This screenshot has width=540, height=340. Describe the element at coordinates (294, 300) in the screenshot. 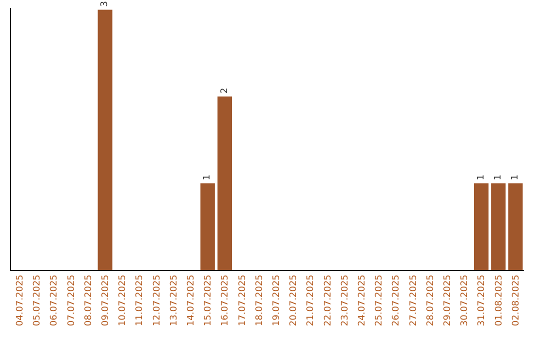

I see `x-tick-label: 20.07.2025` at that location.